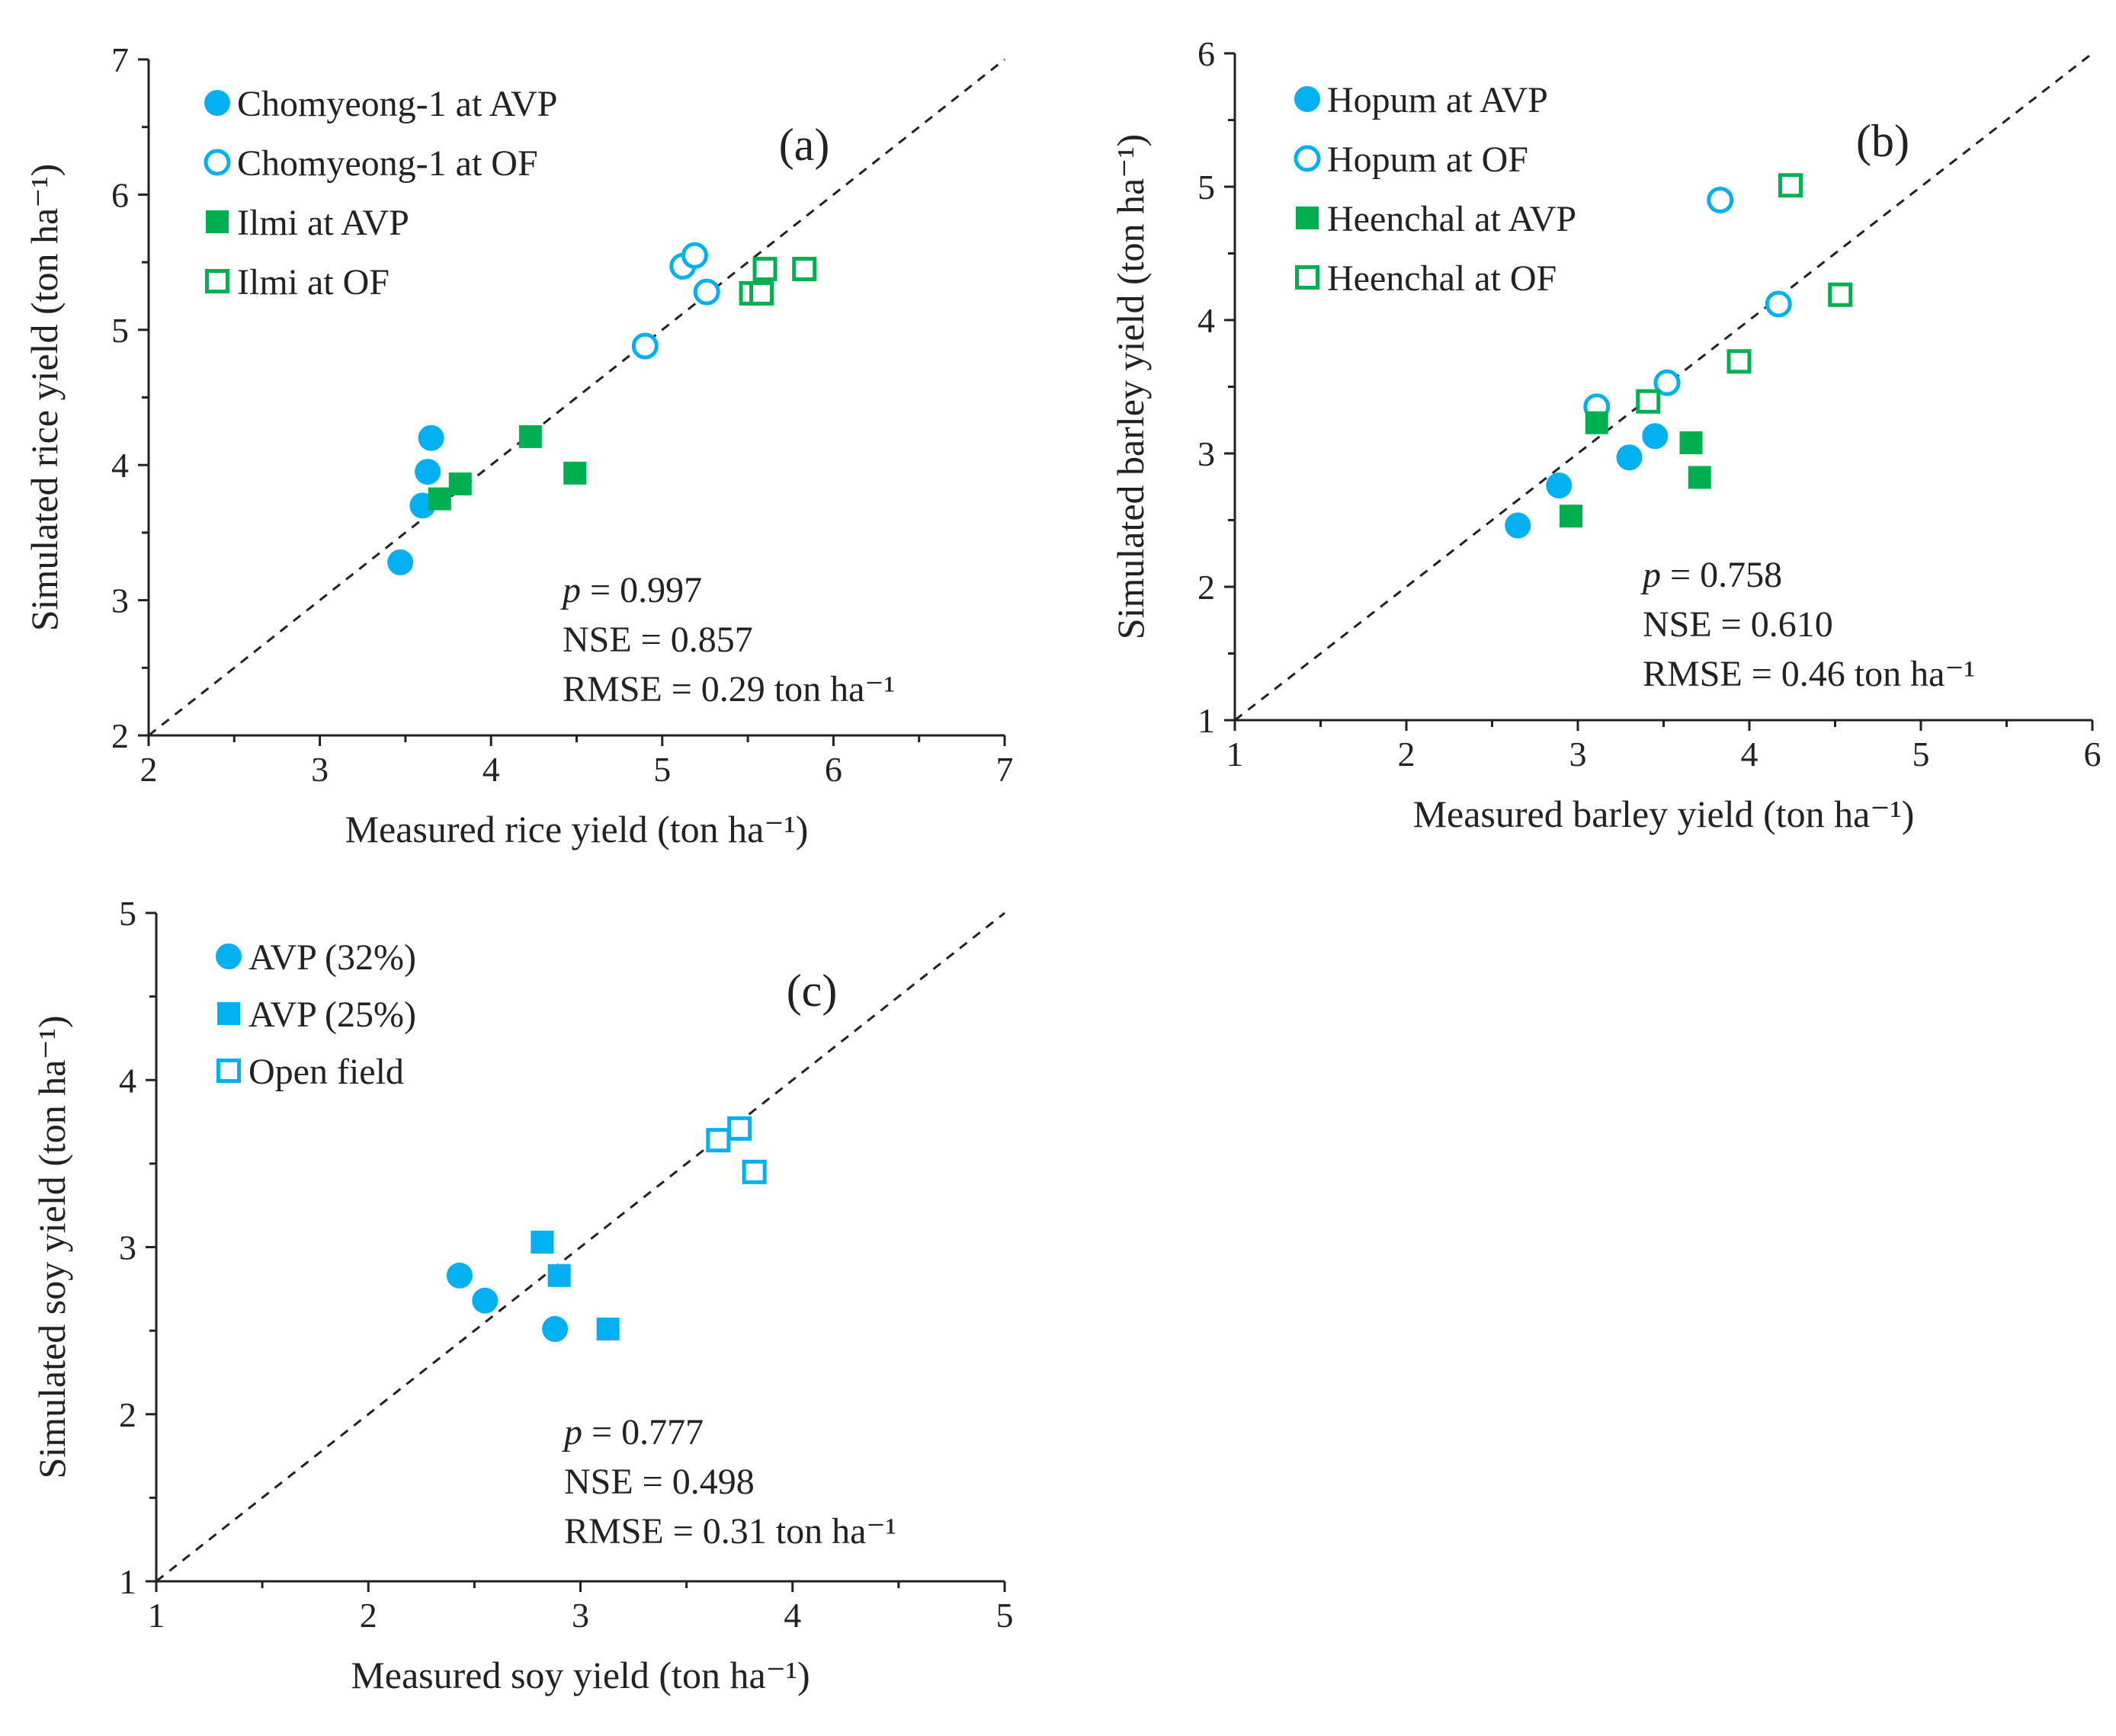 The image size is (2116, 1736). Describe the element at coordinates (1651, 575) in the screenshot. I see `panel-b-stat-p-symbol: p` at that location.